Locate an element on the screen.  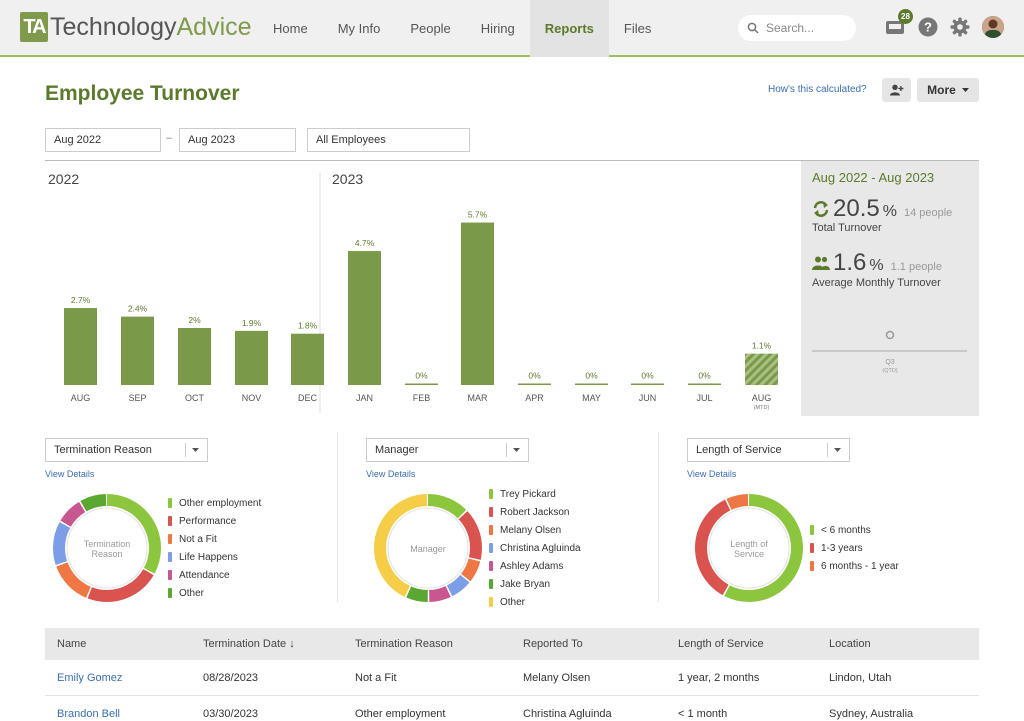
column-header-reported-to: Reported To is located at coordinates (553, 644).